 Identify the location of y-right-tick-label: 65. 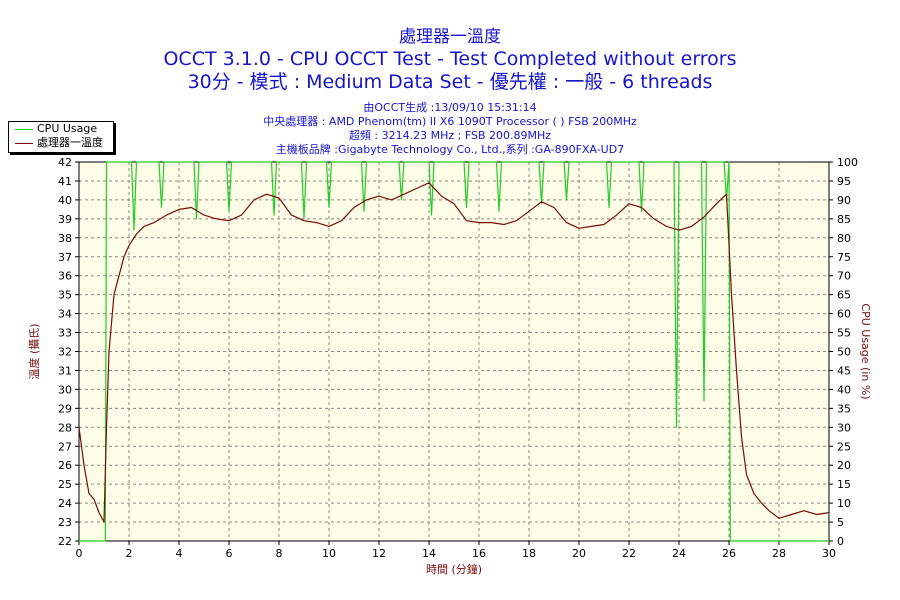
(844, 295).